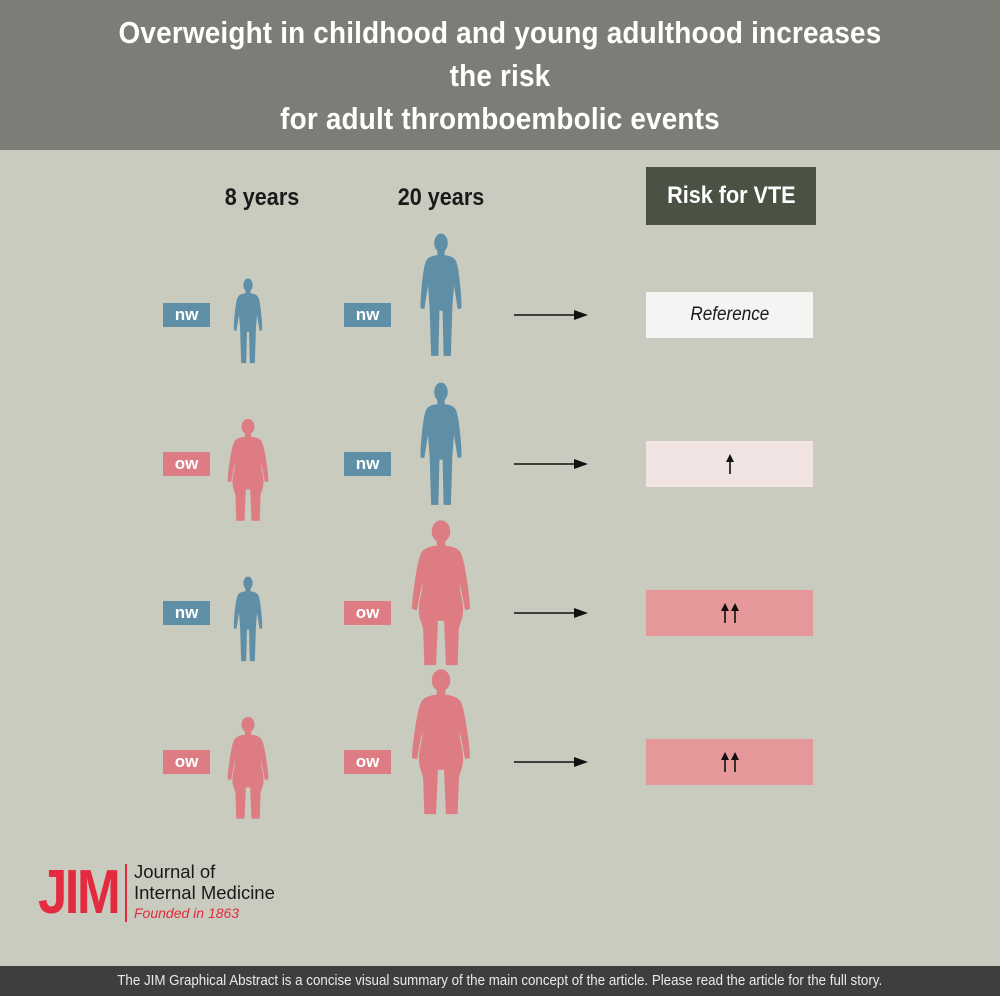 Image resolution: width=1000 pixels, height=996 pixels. Describe the element at coordinates (186, 762) in the screenshot. I see `child-weight-tag-4: ow` at that location.